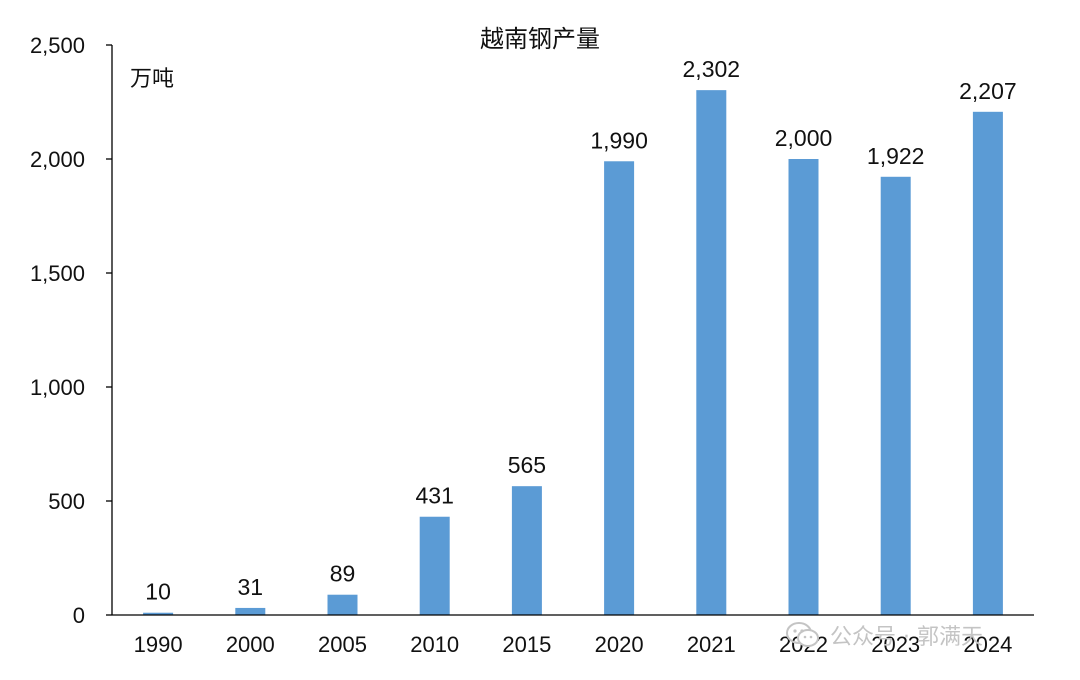  What do you see at coordinates (158, 613) in the screenshot?
I see `bar-1990` at bounding box center [158, 613].